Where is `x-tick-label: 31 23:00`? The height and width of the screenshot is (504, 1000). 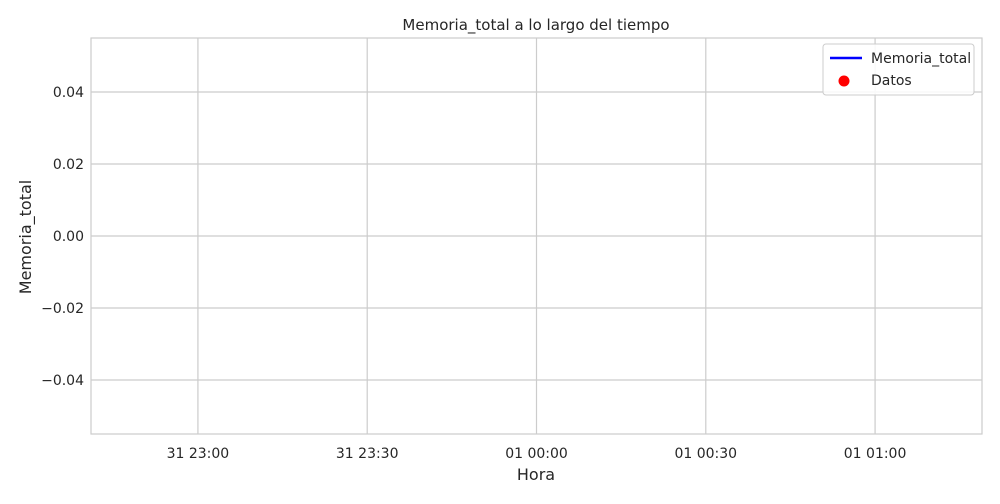 x-tick-label: 31 23:00 is located at coordinates (198, 454).